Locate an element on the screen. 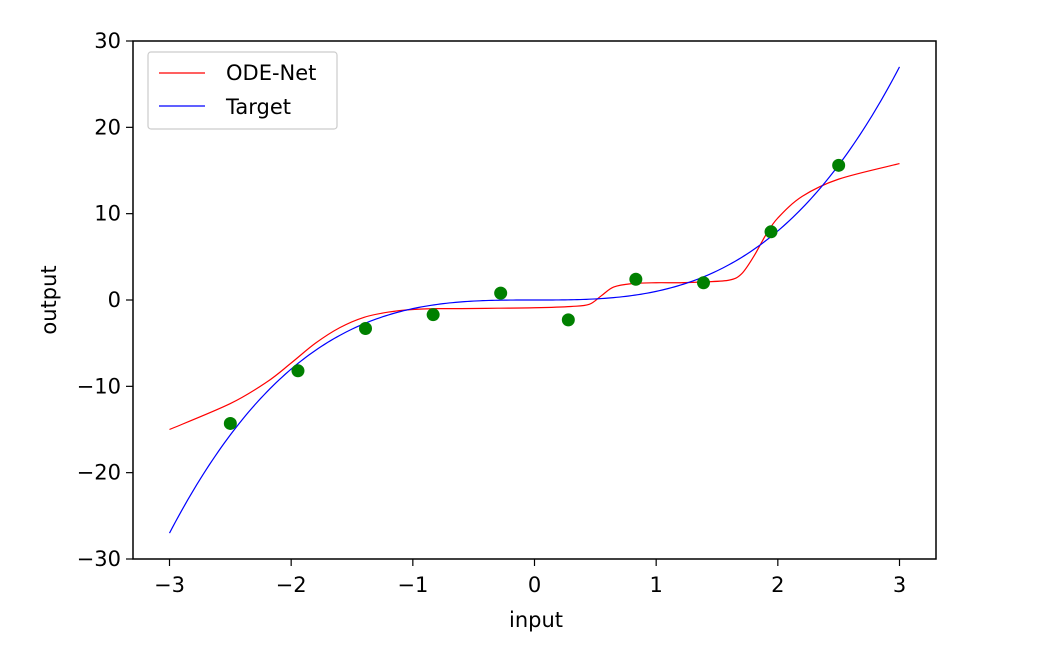 Image resolution: width=1064 pixels, height=656 pixels. y-tick-label: 10 is located at coordinates (107, 214).